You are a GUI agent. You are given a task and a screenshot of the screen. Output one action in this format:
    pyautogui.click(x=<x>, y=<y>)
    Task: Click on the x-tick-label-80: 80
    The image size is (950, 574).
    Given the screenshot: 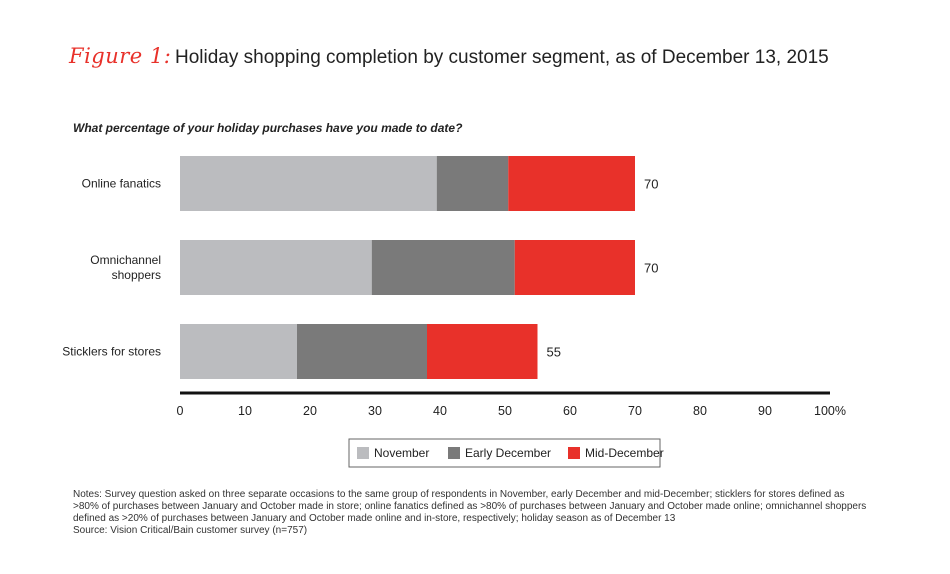 What is the action you would take?
    pyautogui.click(x=700, y=411)
    